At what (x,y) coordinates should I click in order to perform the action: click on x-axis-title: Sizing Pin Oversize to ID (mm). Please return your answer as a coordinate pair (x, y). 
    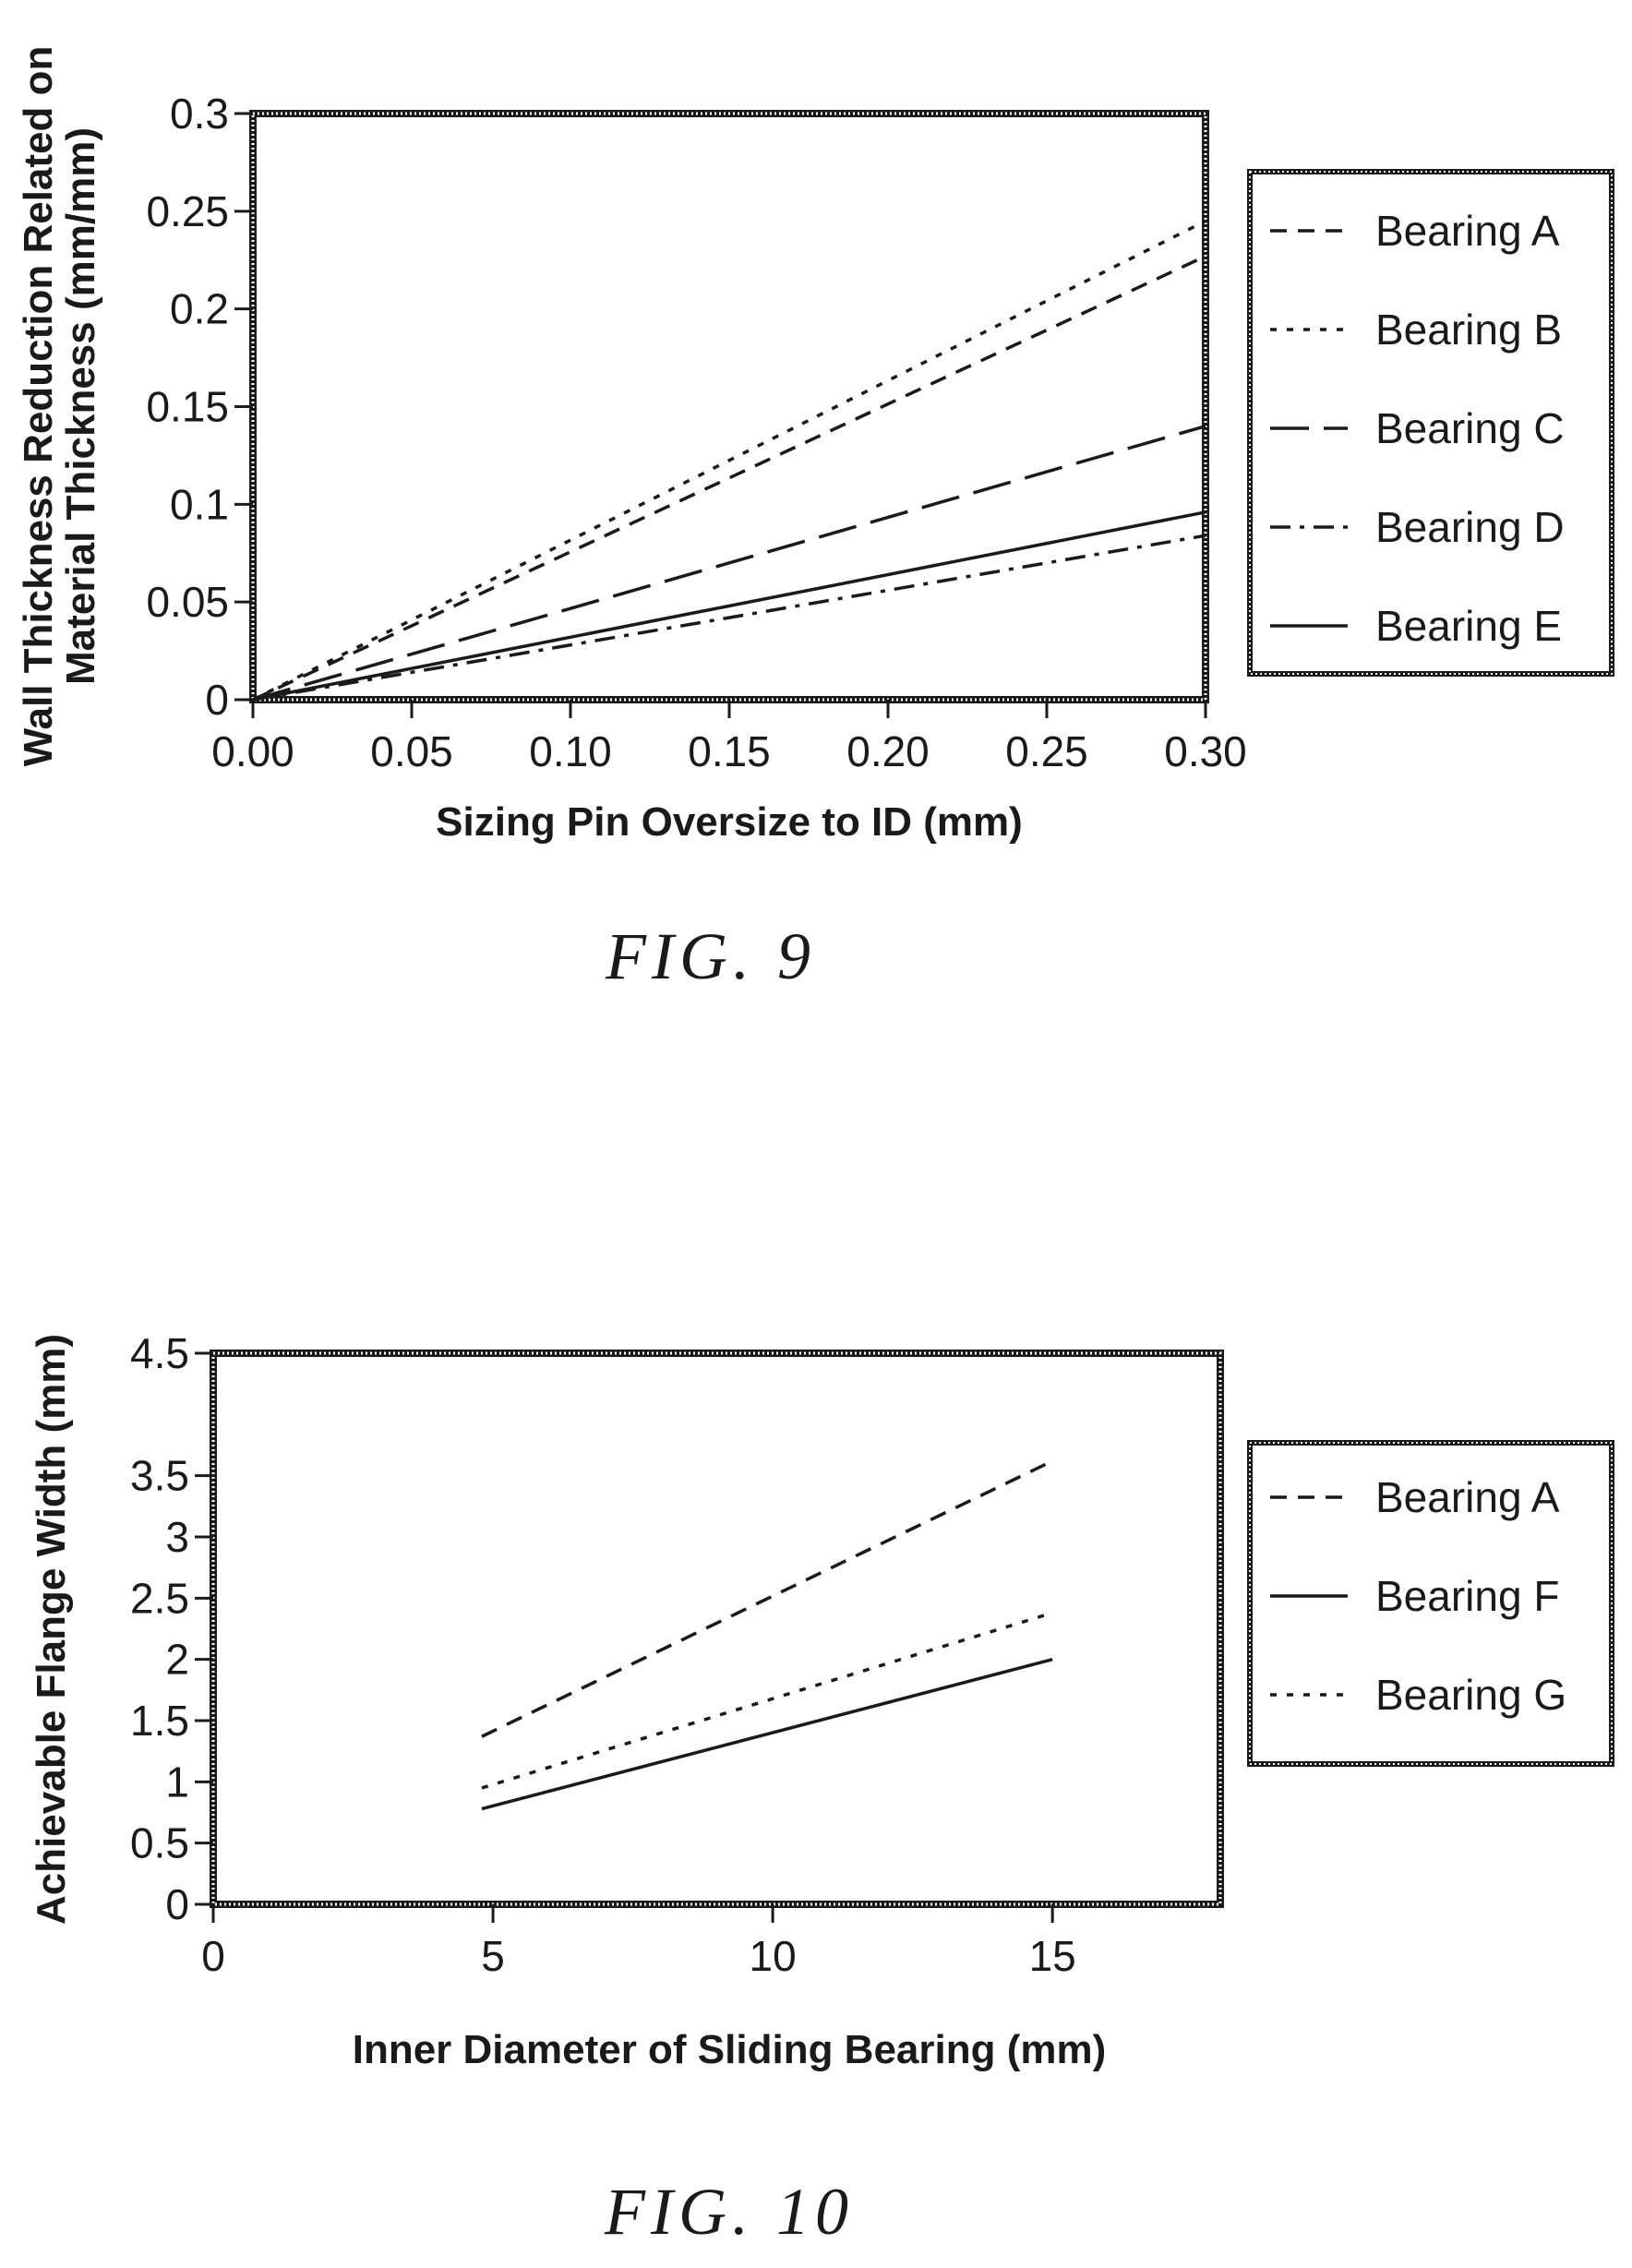
    Looking at the image, I should click on (729, 822).